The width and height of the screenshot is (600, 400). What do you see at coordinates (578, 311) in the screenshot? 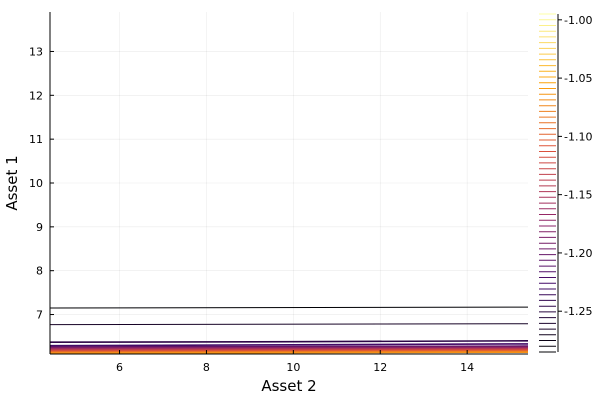
I see `colorbar-tick-label: -1.25` at bounding box center [578, 311].